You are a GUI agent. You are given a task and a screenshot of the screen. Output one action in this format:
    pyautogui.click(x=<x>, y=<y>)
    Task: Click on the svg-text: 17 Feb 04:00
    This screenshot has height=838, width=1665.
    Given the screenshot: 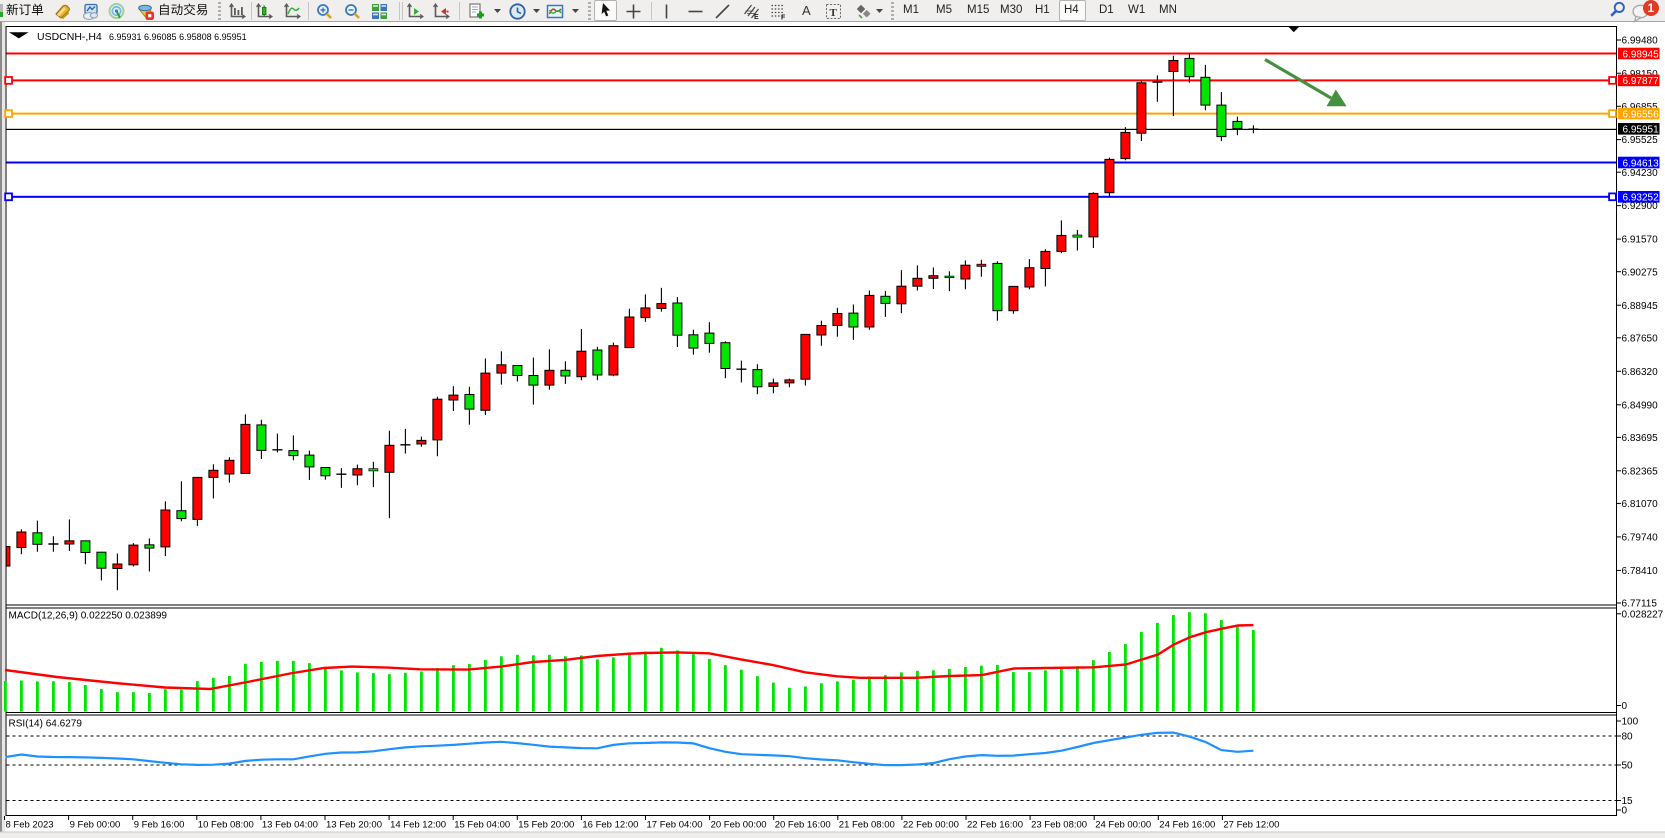 What is the action you would take?
    pyautogui.click(x=675, y=825)
    